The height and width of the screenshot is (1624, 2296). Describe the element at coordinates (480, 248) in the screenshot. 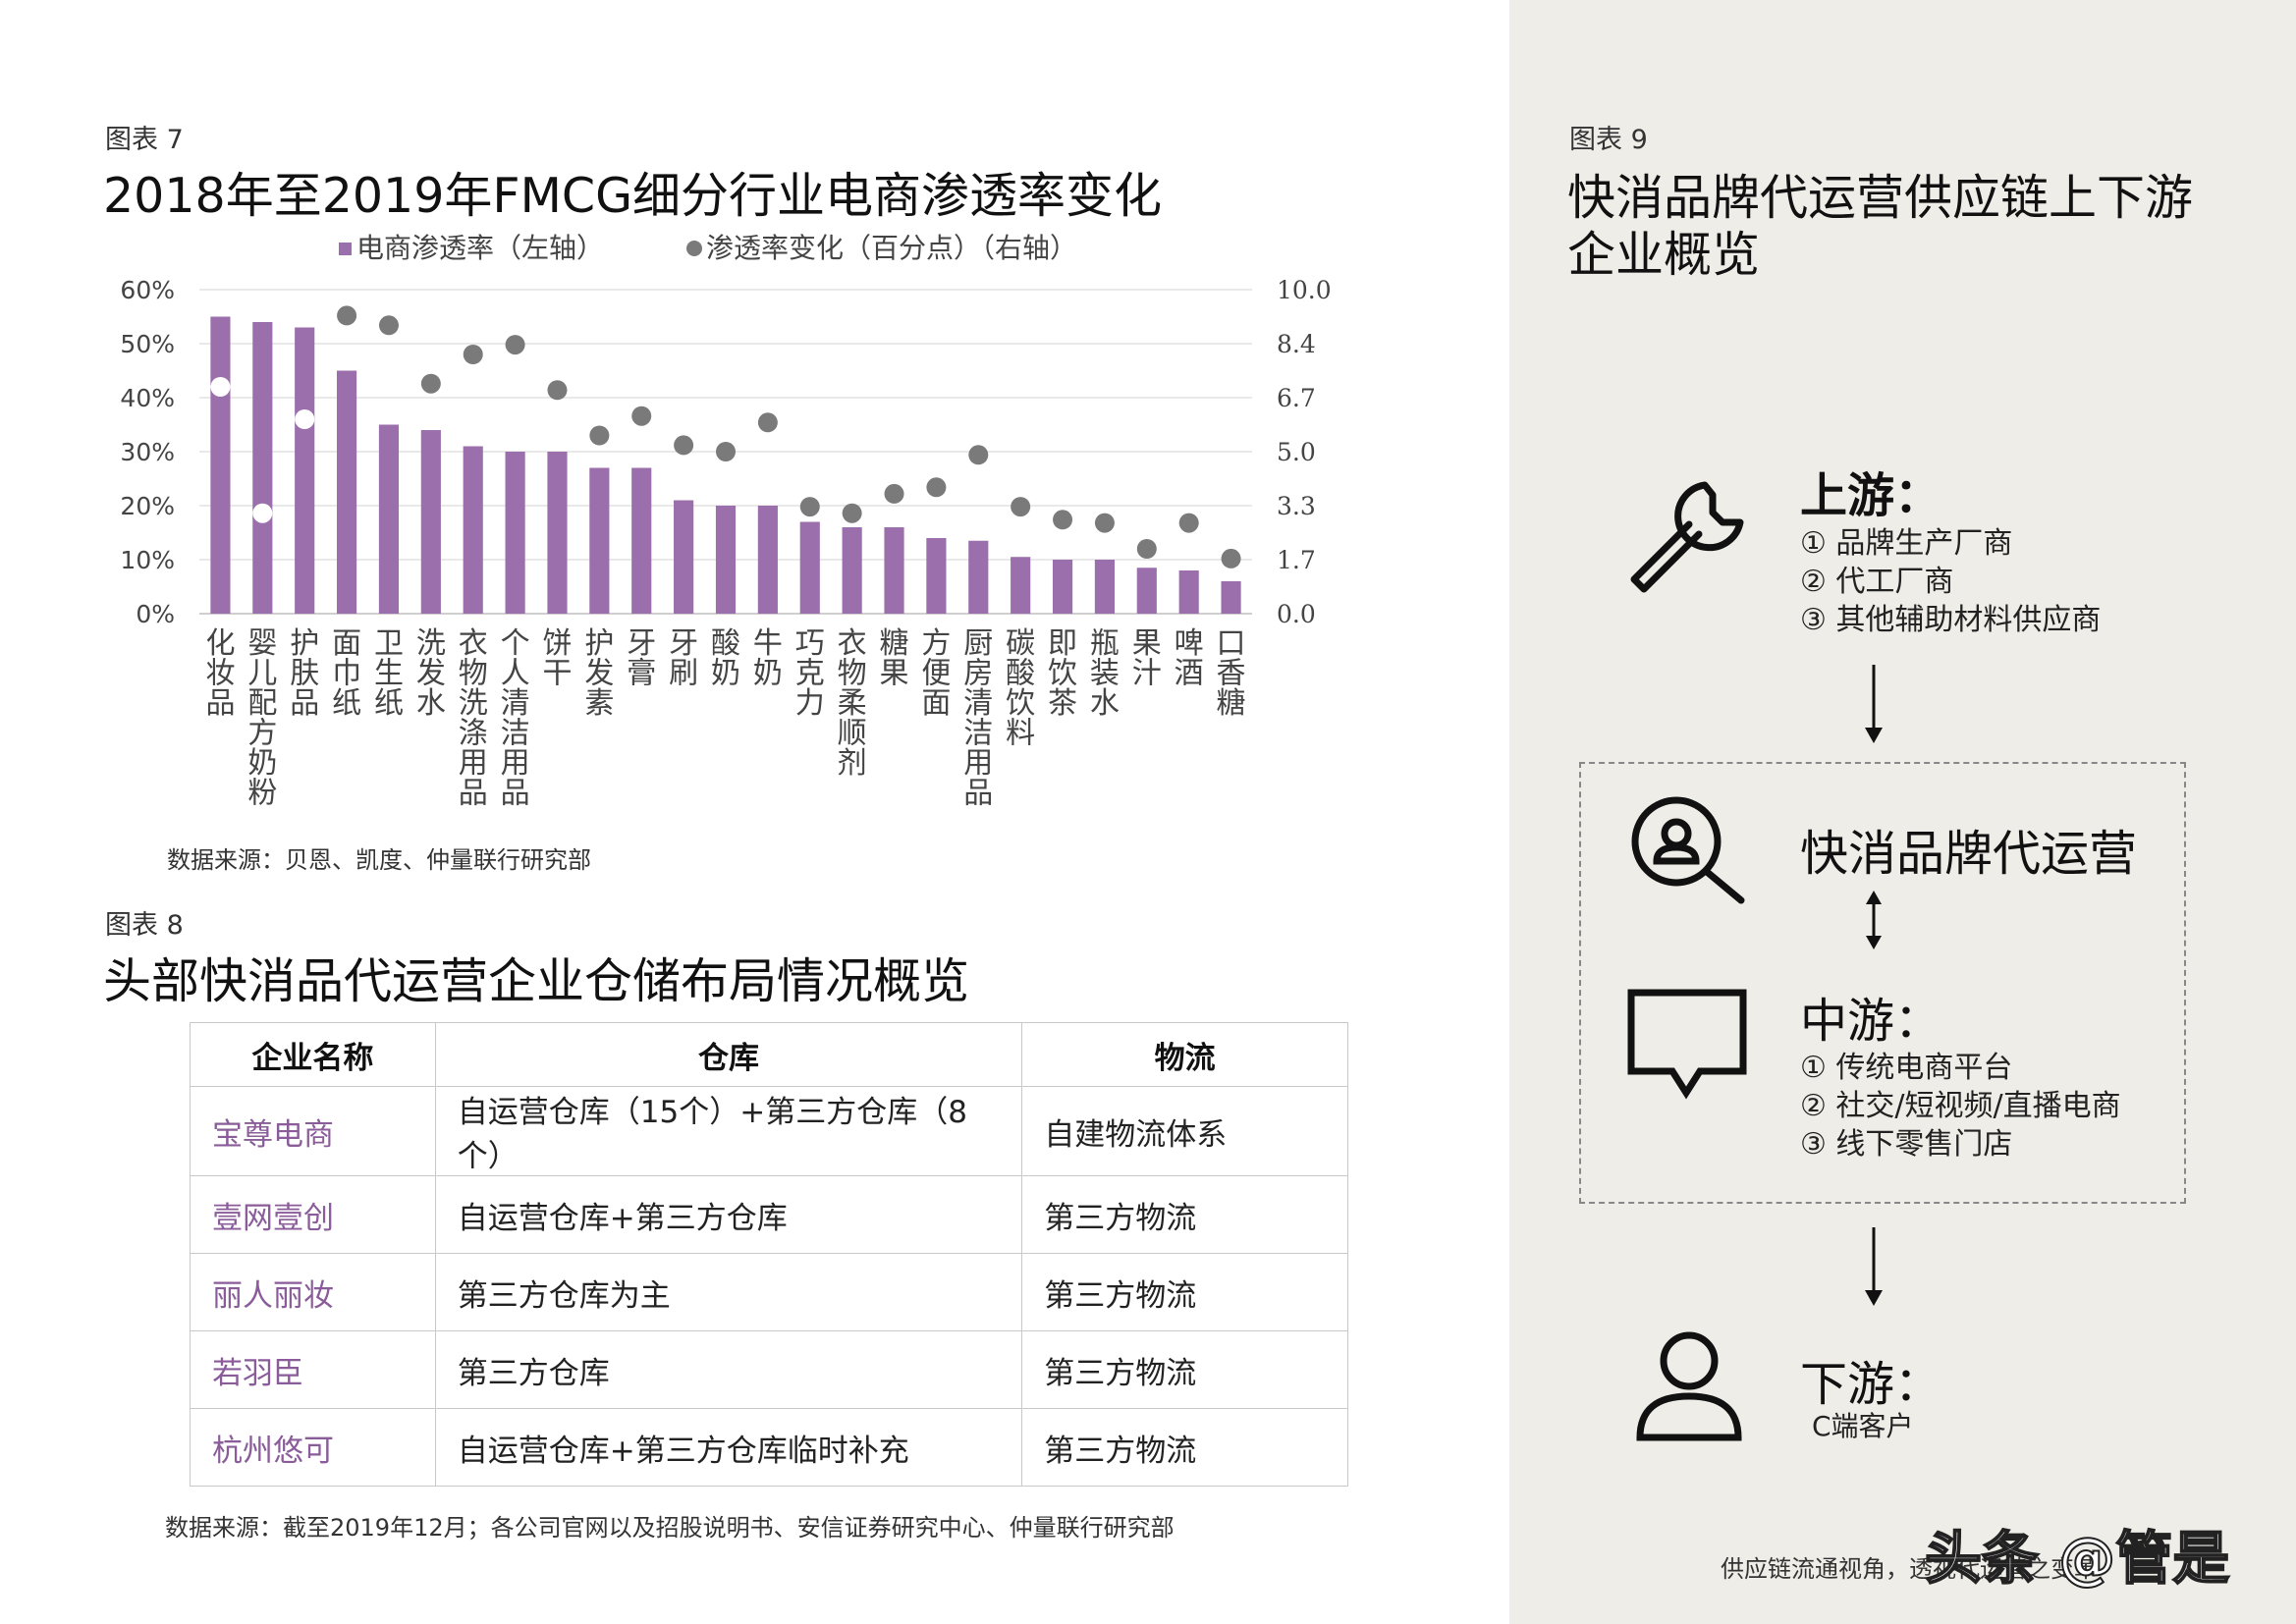

I see `legend-label: 电商渗透率（左轴）` at that location.